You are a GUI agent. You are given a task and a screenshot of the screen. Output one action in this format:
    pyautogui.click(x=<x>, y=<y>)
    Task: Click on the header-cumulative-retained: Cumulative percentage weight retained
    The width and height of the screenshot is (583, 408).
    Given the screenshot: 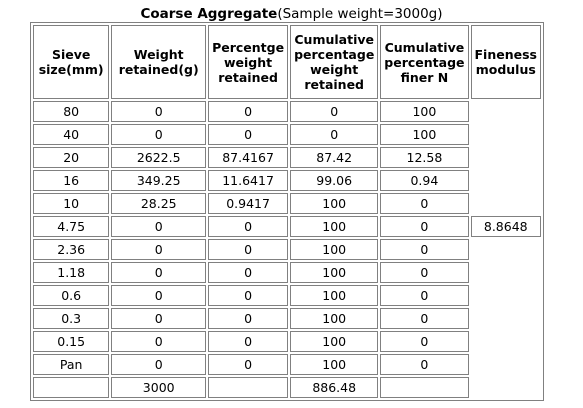 What is the action you would take?
    pyautogui.click(x=334, y=62)
    